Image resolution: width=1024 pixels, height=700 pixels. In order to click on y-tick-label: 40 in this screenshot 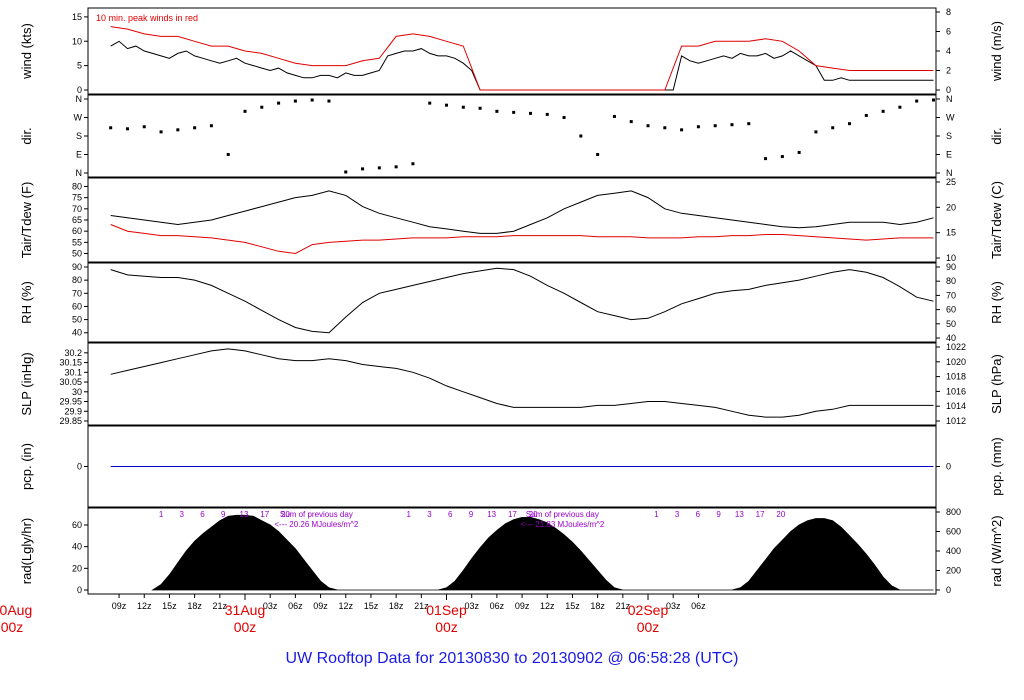, I will do `click(77, 547)`.